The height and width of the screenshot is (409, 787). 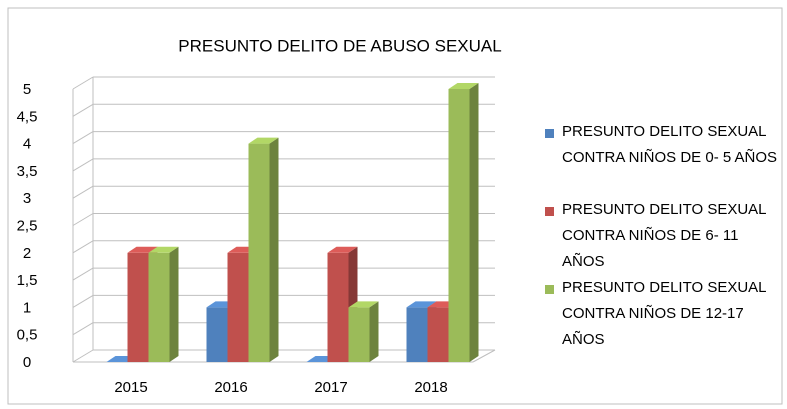 What do you see at coordinates (27, 335) in the screenshot?
I see `y-tick-label: 0,5` at bounding box center [27, 335].